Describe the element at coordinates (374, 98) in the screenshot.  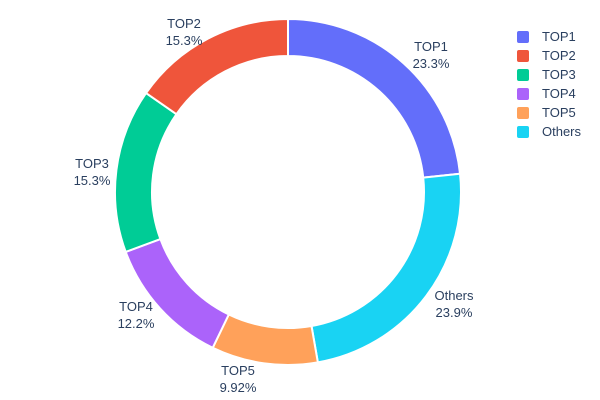
I see `slice-top1` at that location.